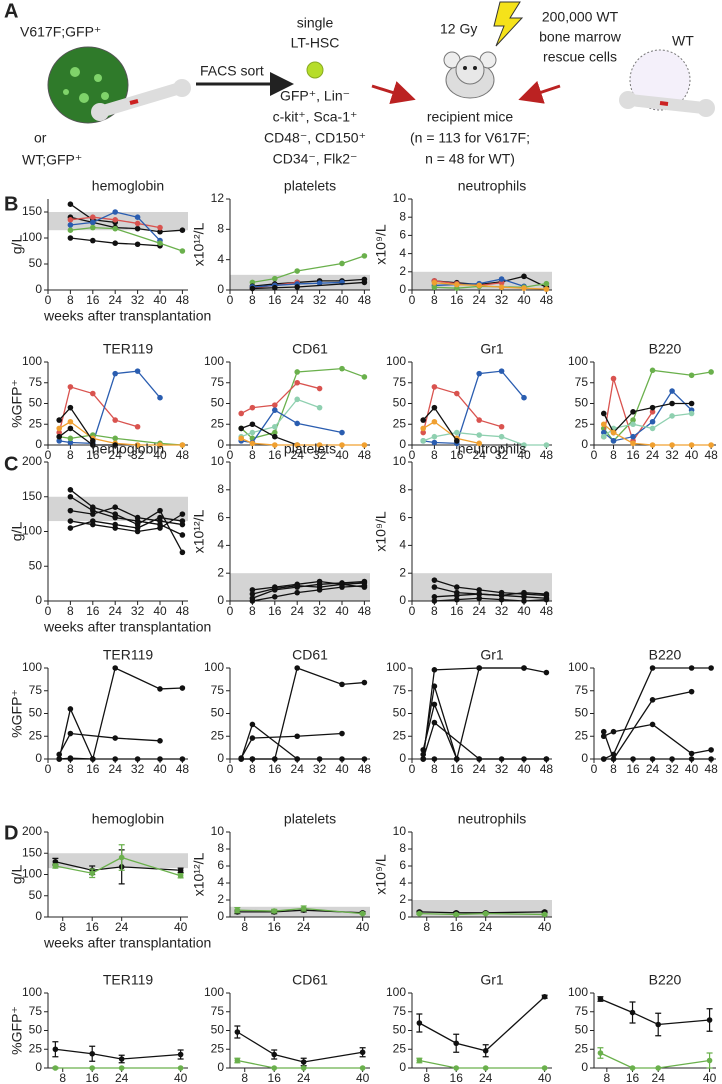 The image size is (722, 1084). What do you see at coordinates (17, 875) in the screenshot?
I see `y-axis-label: g/L` at bounding box center [17, 875].